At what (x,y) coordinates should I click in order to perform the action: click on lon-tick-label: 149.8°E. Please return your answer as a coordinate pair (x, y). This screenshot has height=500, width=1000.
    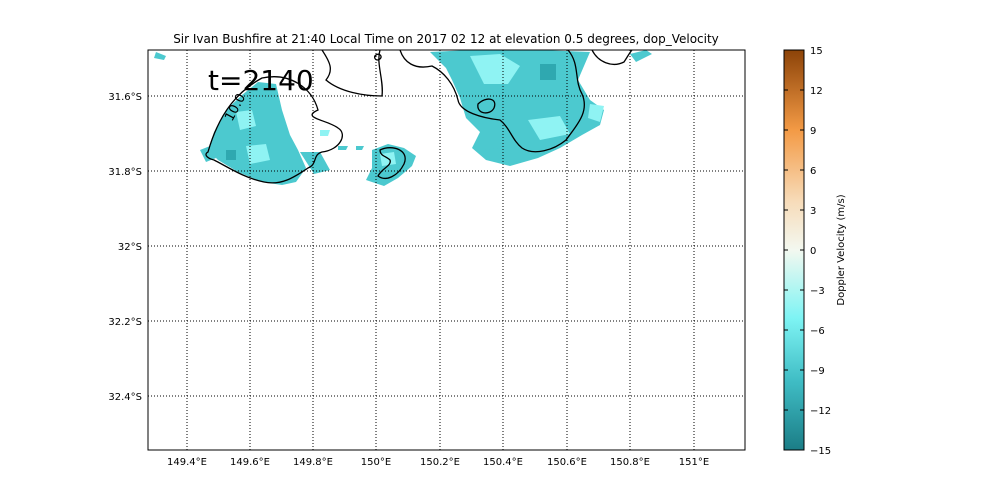
    Looking at the image, I should click on (313, 462).